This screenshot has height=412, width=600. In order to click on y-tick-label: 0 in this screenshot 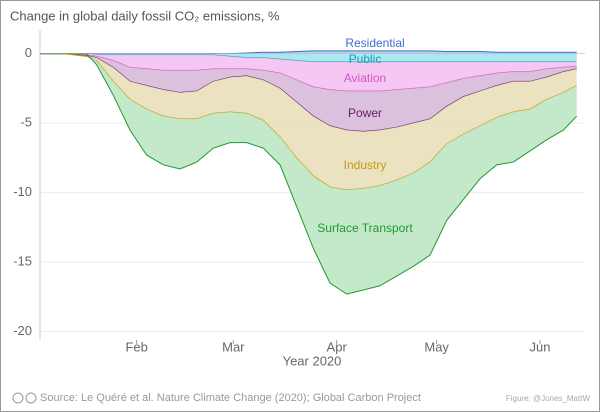, I will do `click(28, 52)`.